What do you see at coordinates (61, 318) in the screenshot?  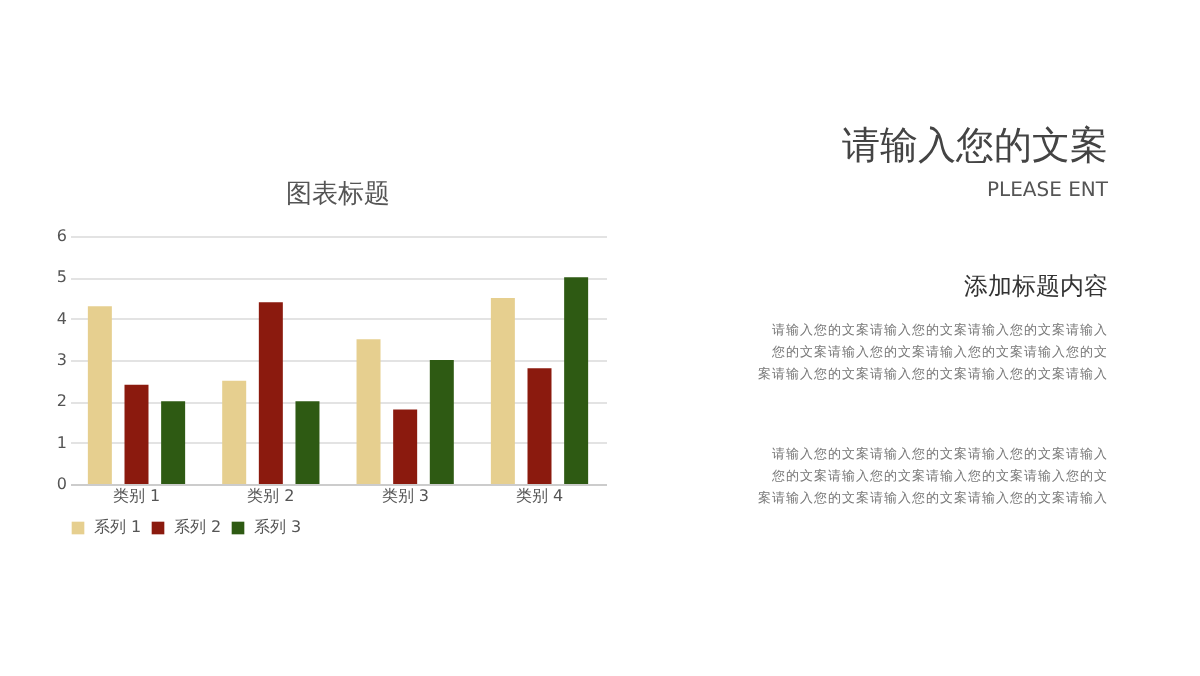 I see `y-tick-label: 4` at bounding box center [61, 318].